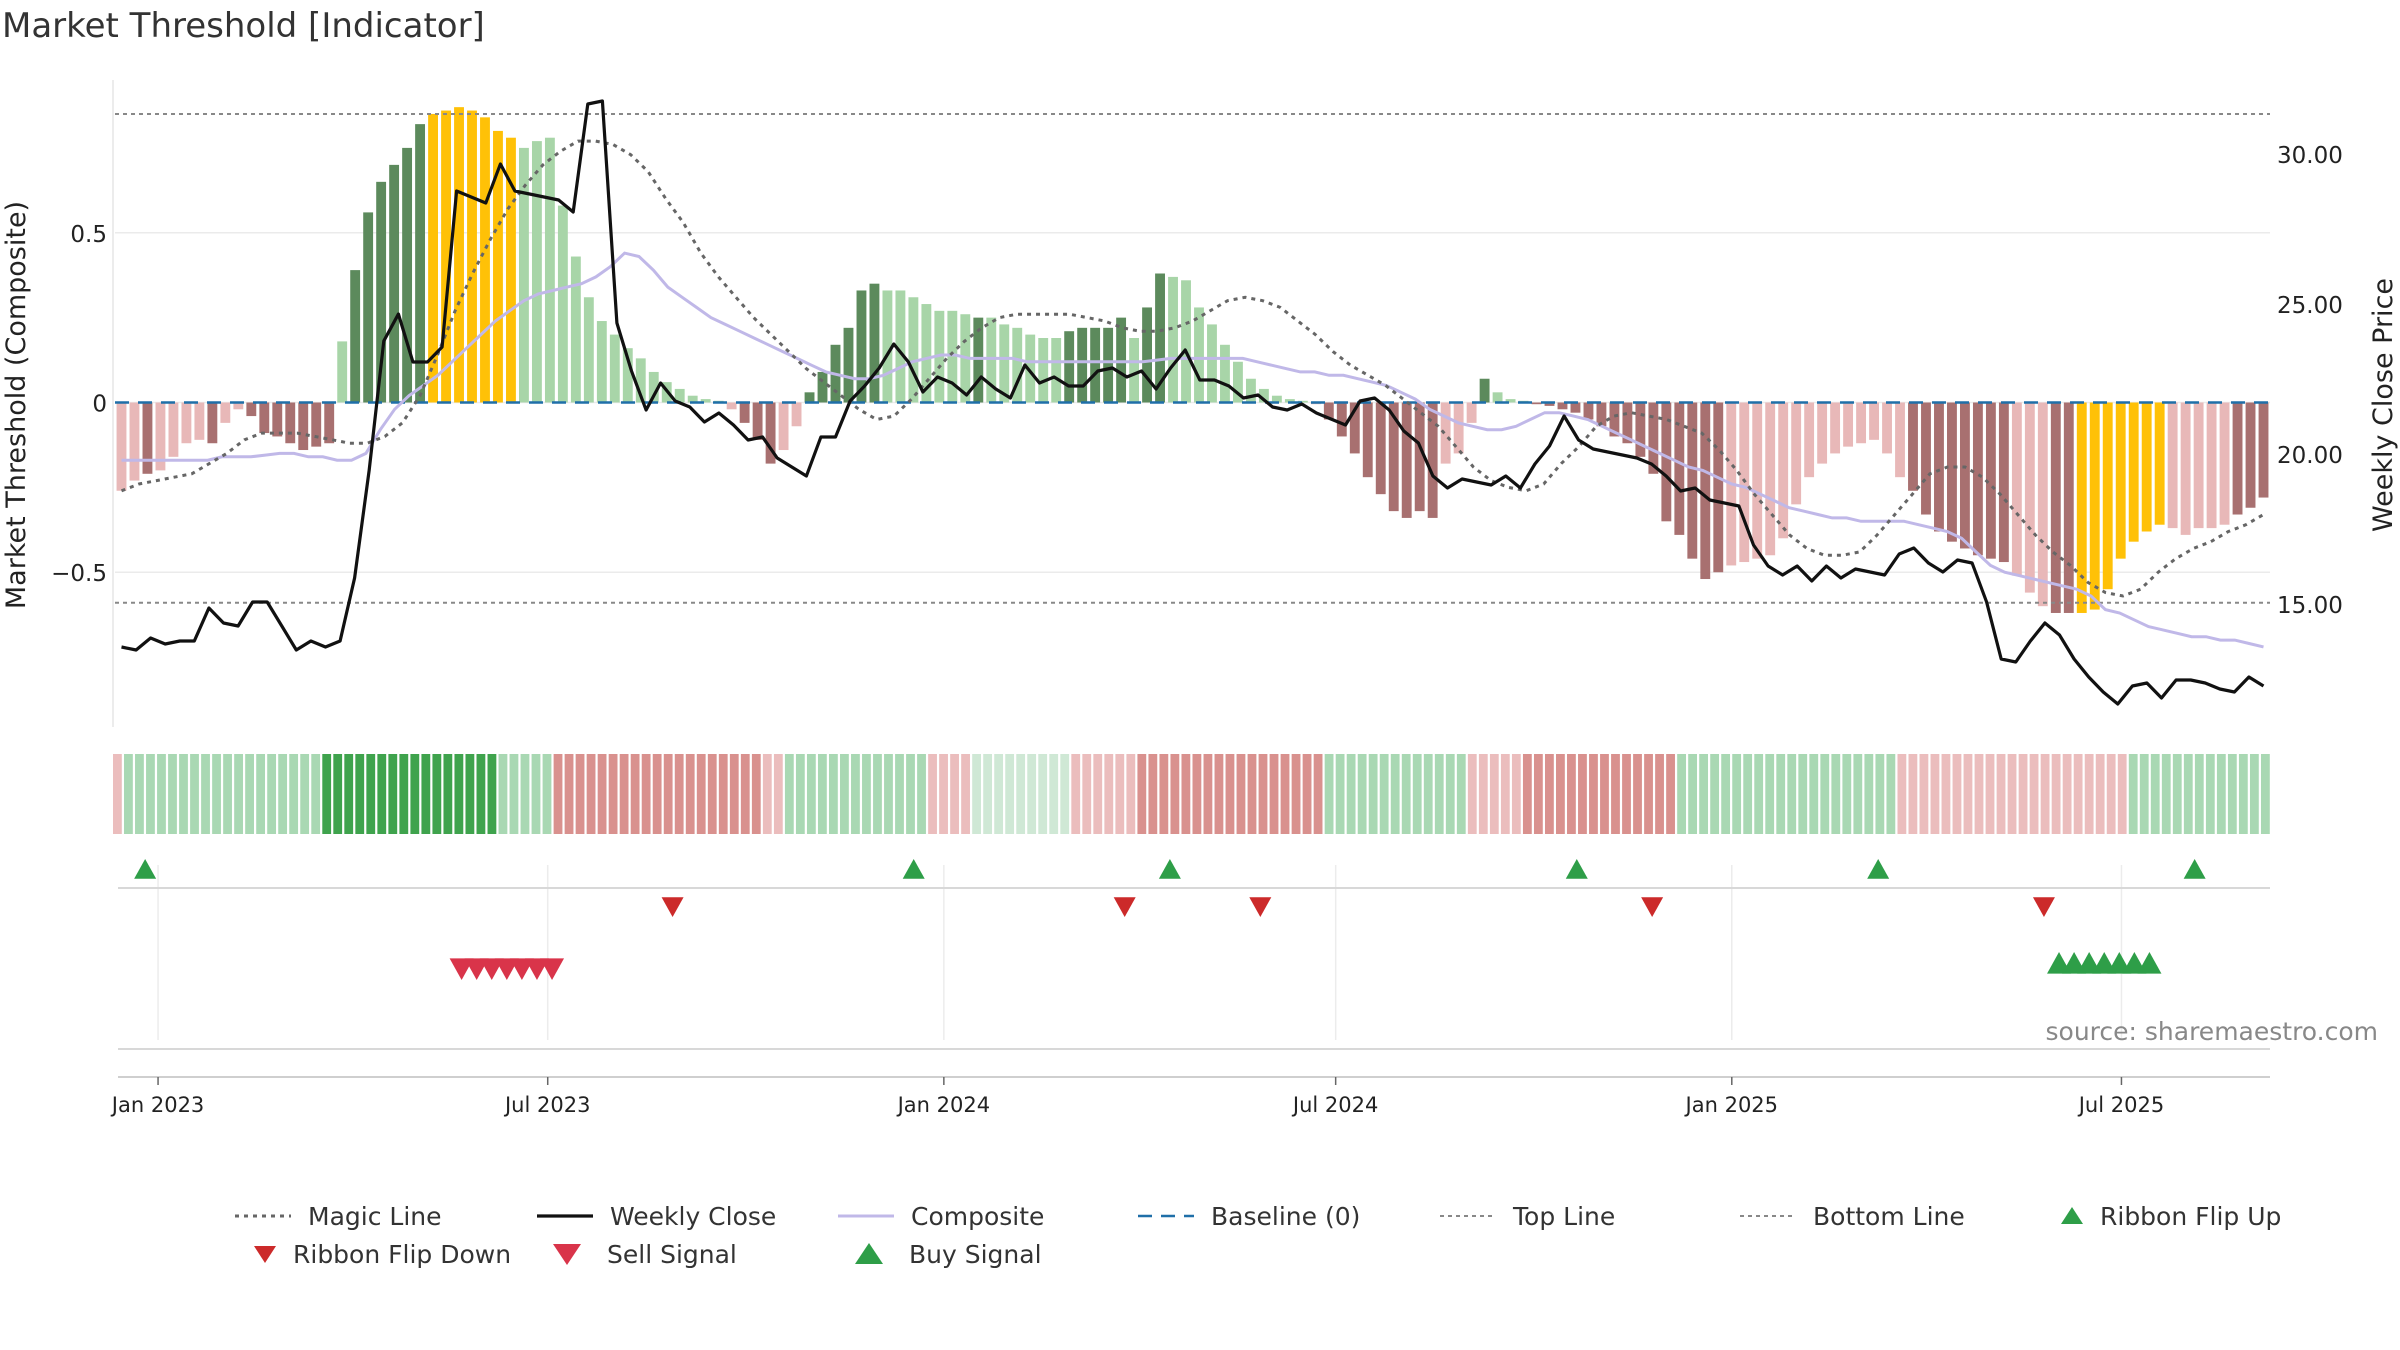 This screenshot has width=2400, height=1350. What do you see at coordinates (567, 1254) in the screenshot?
I see `legend-swatch` at bounding box center [567, 1254].